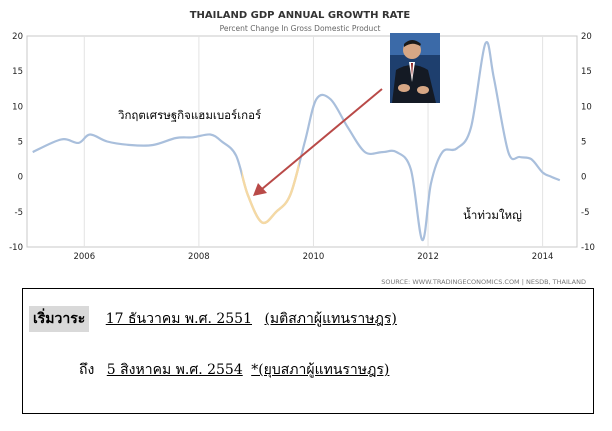 The width and height of the screenshot is (612, 431). I want to click on portrait-photo, so click(415, 68).